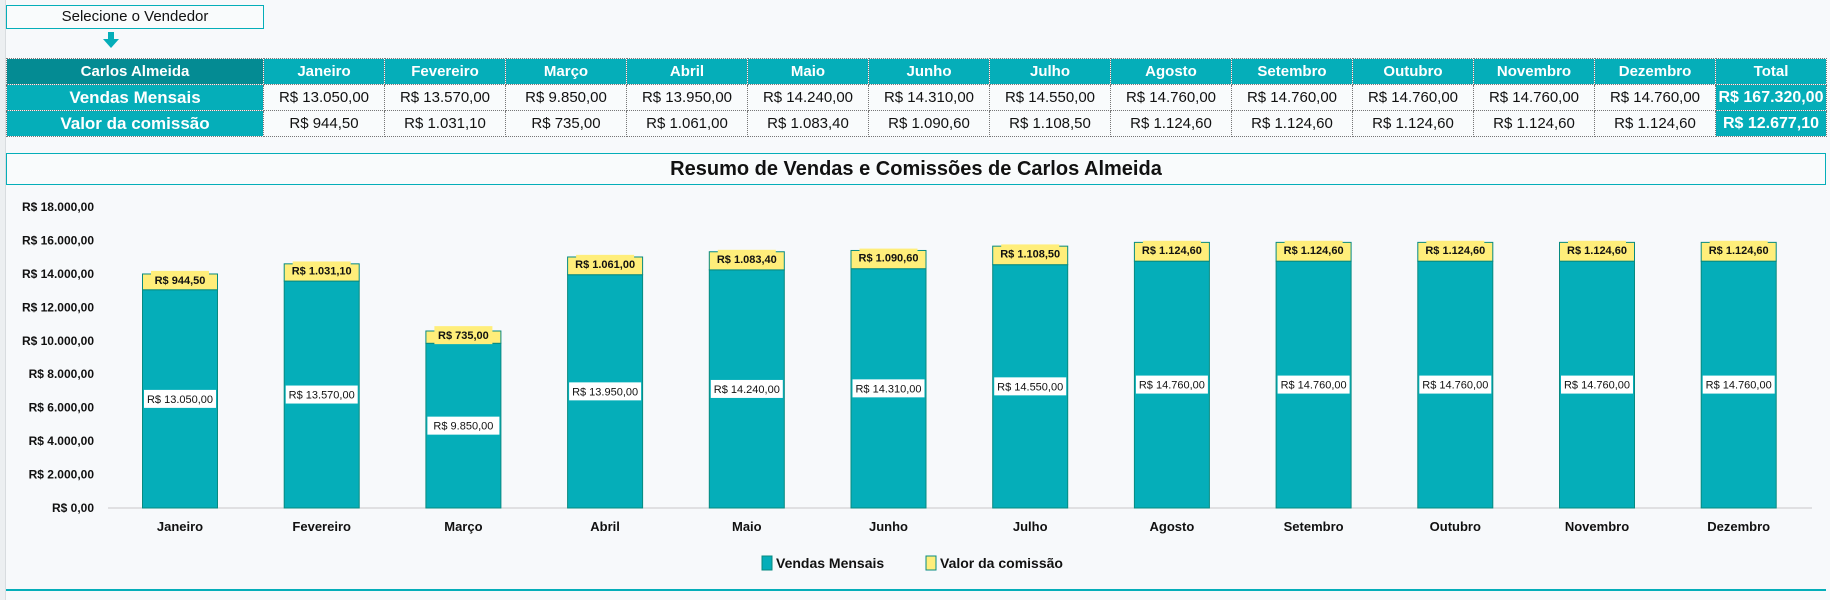 The image size is (1830, 600). I want to click on value-cell: R$ 14.310,00, so click(929, 97).